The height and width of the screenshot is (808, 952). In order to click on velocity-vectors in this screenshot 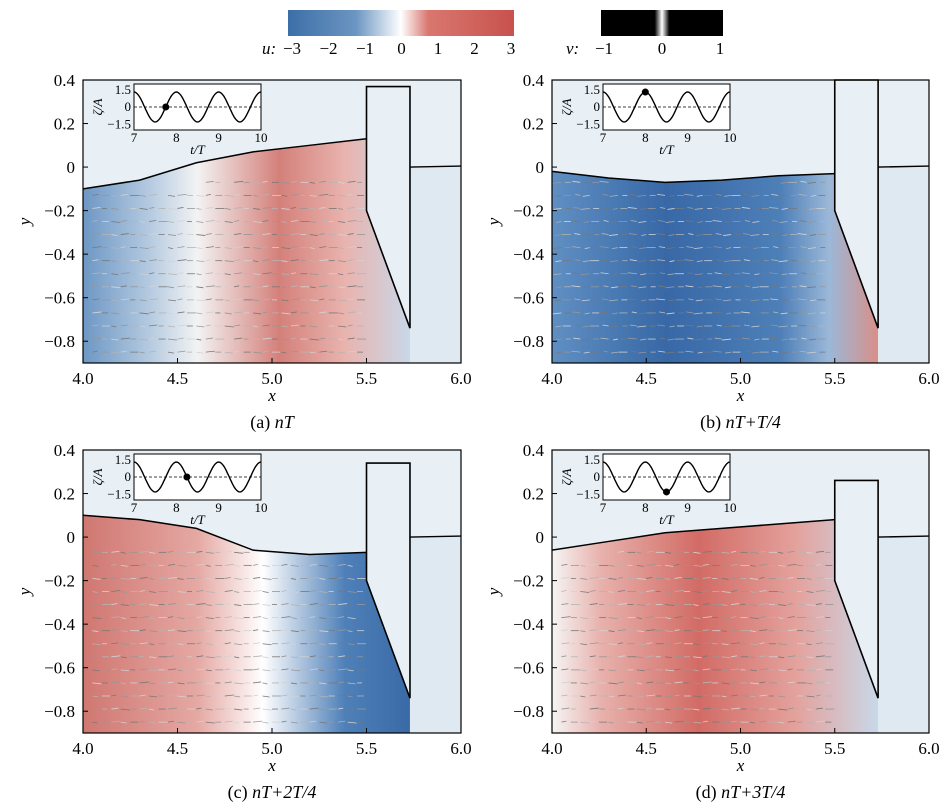, I will do `click(698, 637)`.